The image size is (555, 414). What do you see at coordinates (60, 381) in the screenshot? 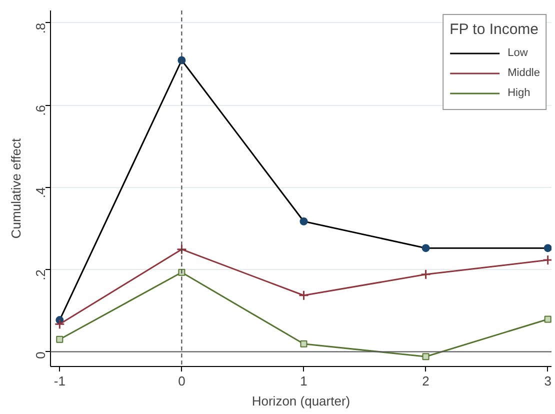
I see `x-tick-label: -1` at bounding box center [60, 381].